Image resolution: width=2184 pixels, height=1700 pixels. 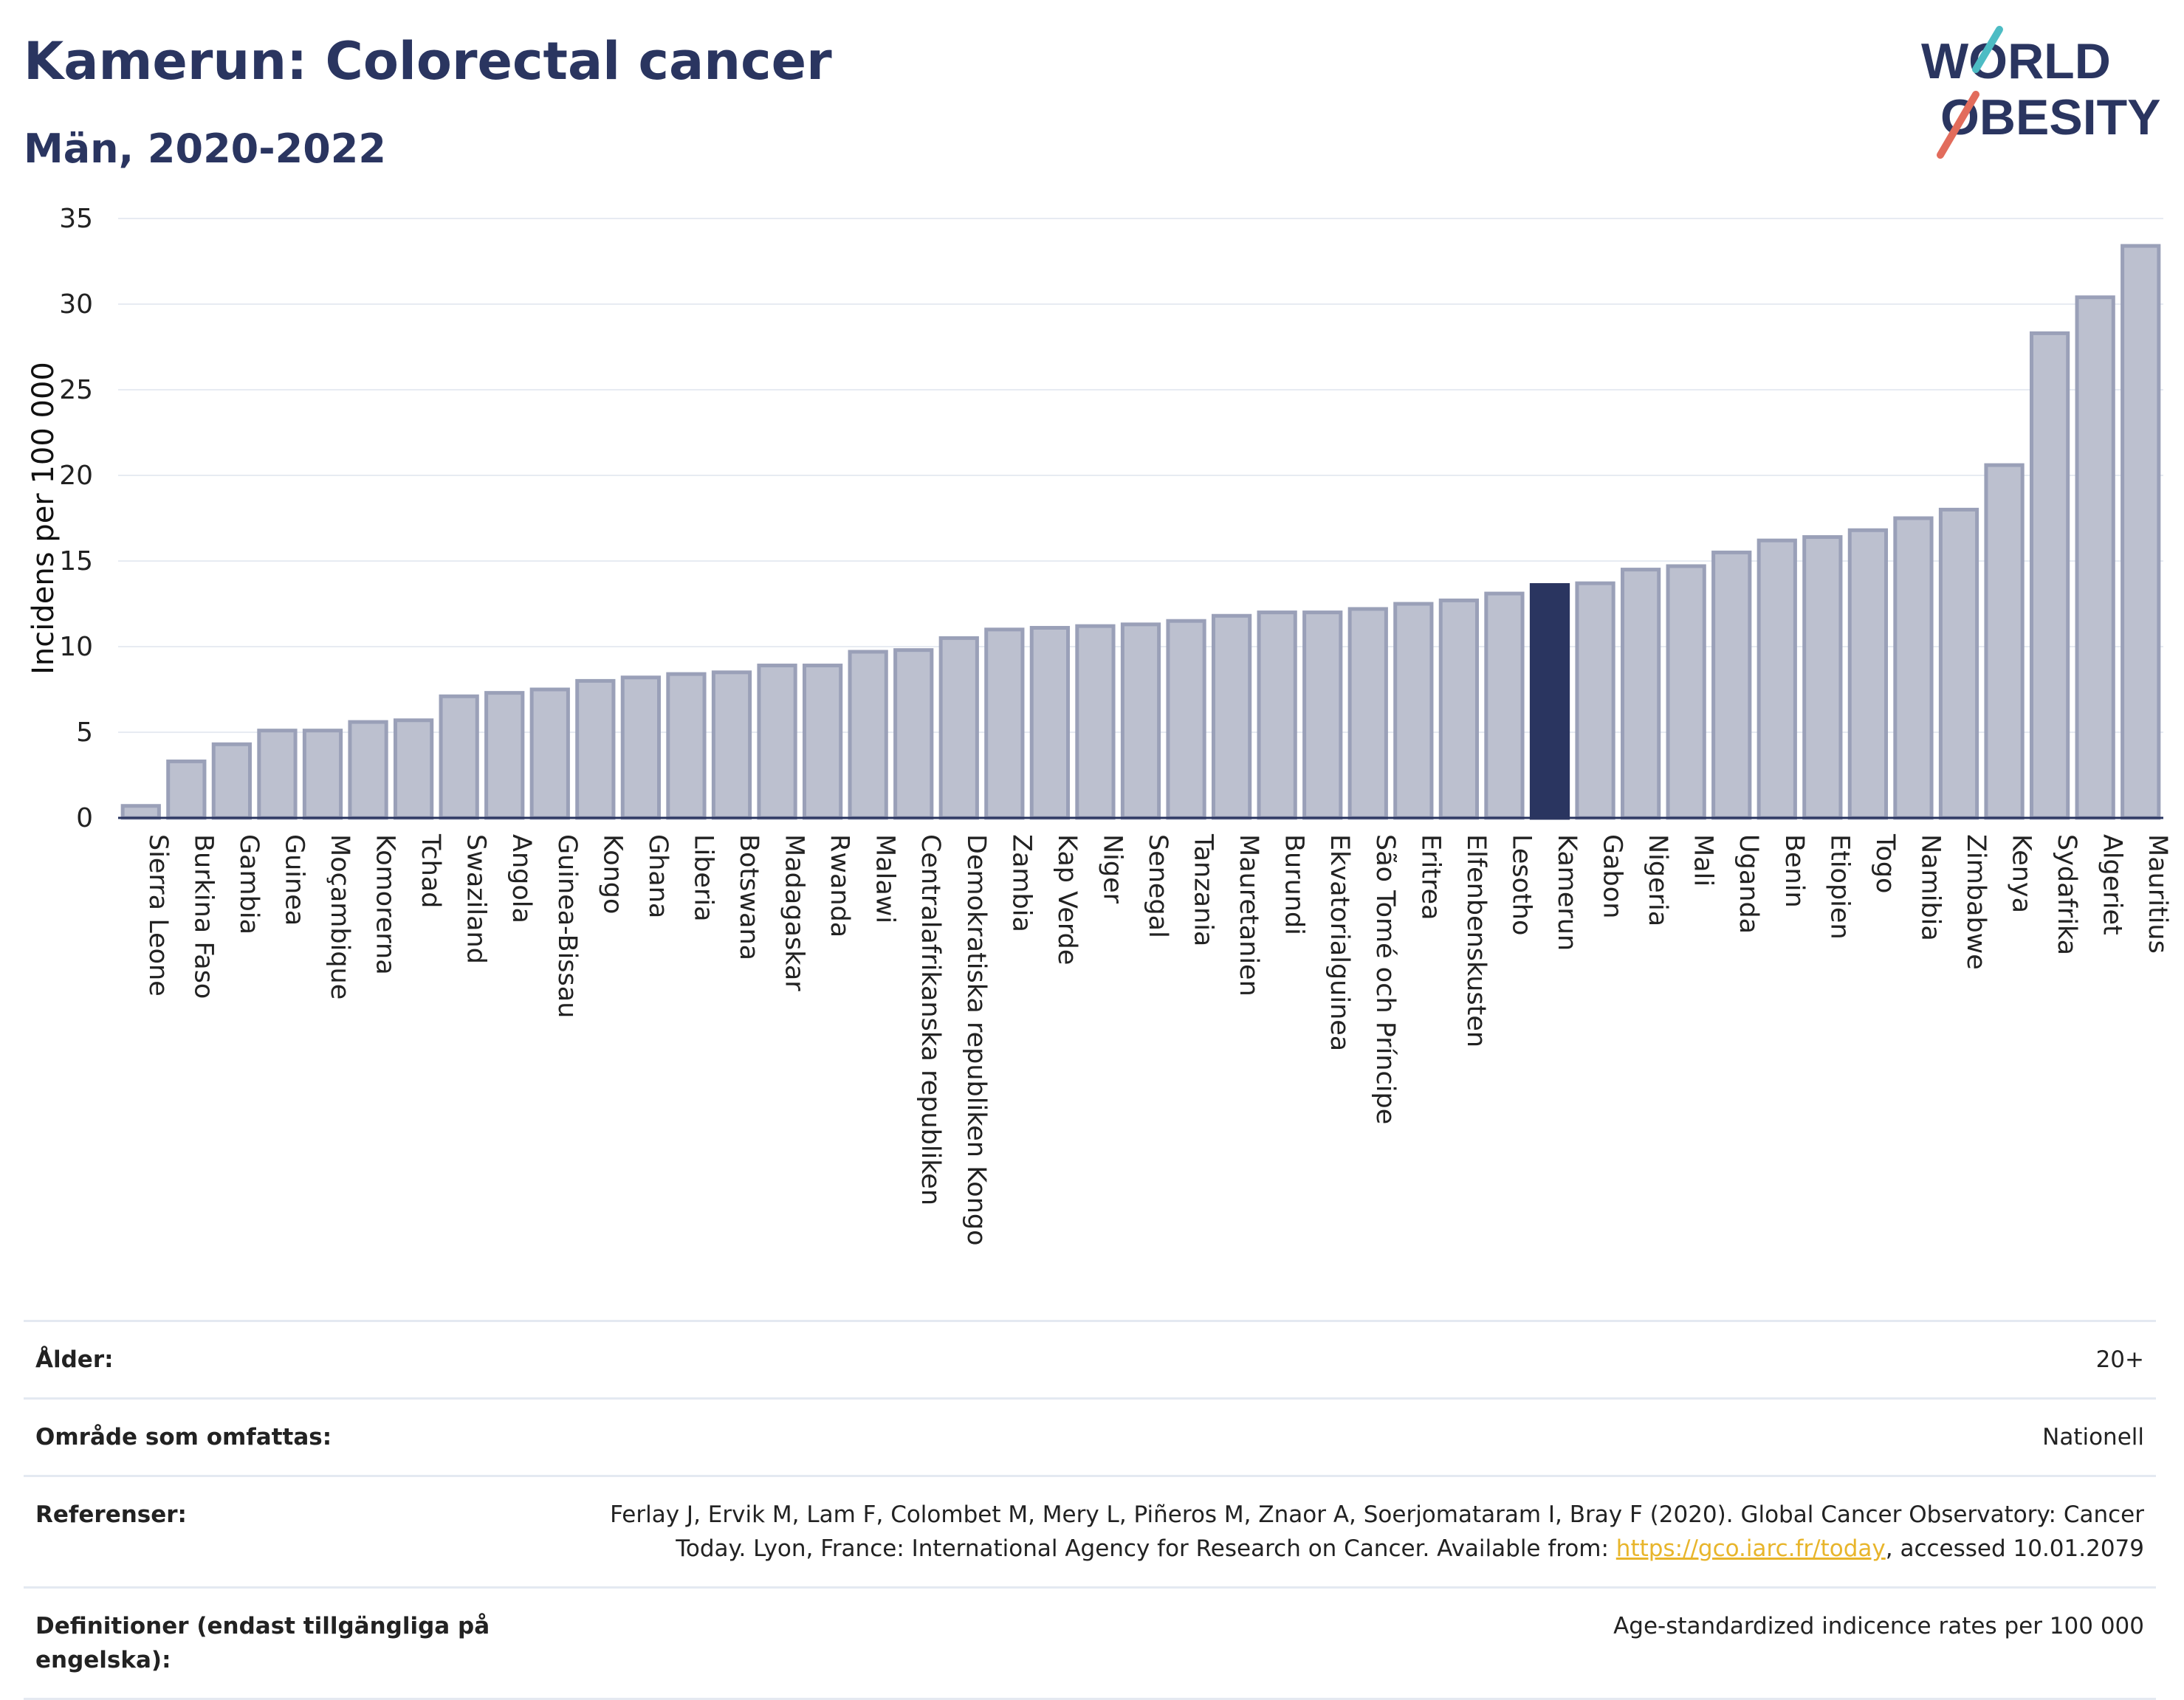 I want to click on x-tick-label: Guinea, so click(x=294, y=880).